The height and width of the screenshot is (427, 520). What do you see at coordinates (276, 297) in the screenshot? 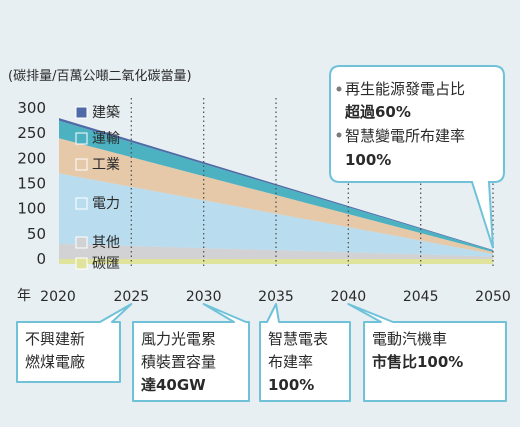
I see `x-tick-2035: 2035` at bounding box center [276, 297].